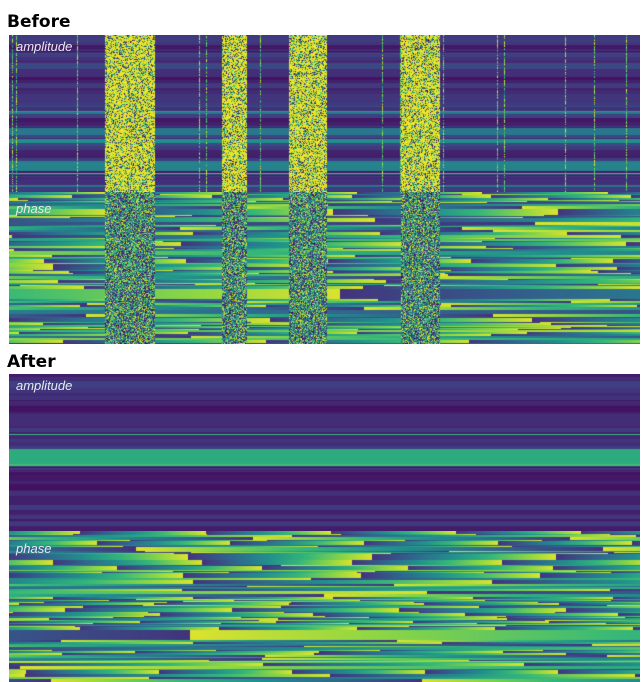  Describe the element at coordinates (44, 385) in the screenshot. I see `after-amplitude-label: amplitude` at that location.